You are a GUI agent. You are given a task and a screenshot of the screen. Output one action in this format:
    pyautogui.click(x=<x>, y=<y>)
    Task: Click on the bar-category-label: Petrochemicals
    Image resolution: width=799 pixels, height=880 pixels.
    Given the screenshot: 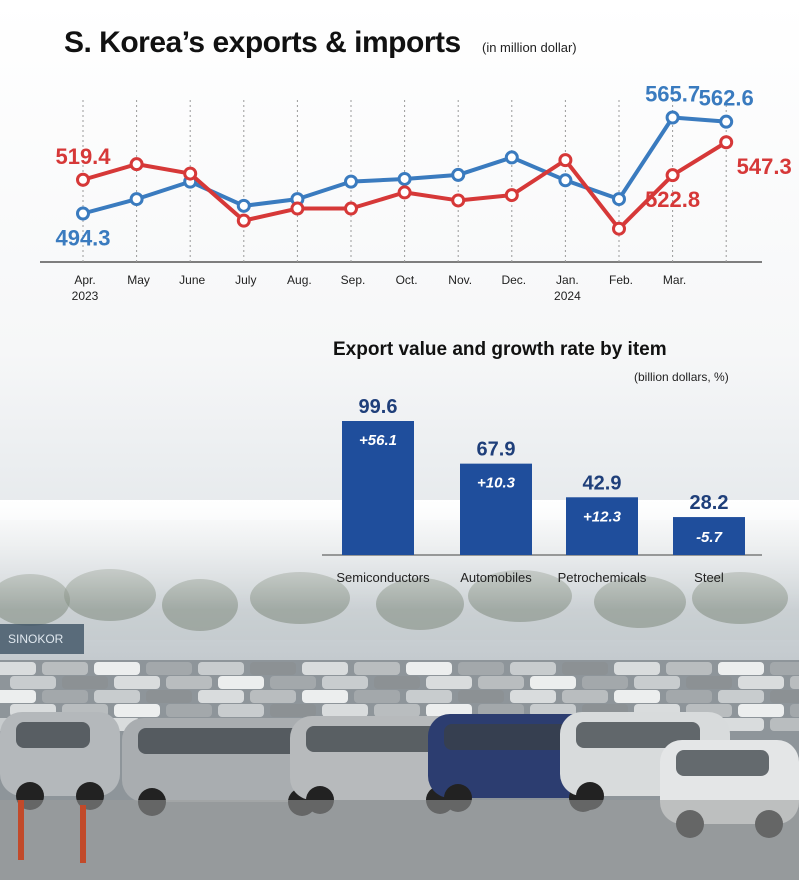 What is the action you would take?
    pyautogui.click(x=602, y=577)
    